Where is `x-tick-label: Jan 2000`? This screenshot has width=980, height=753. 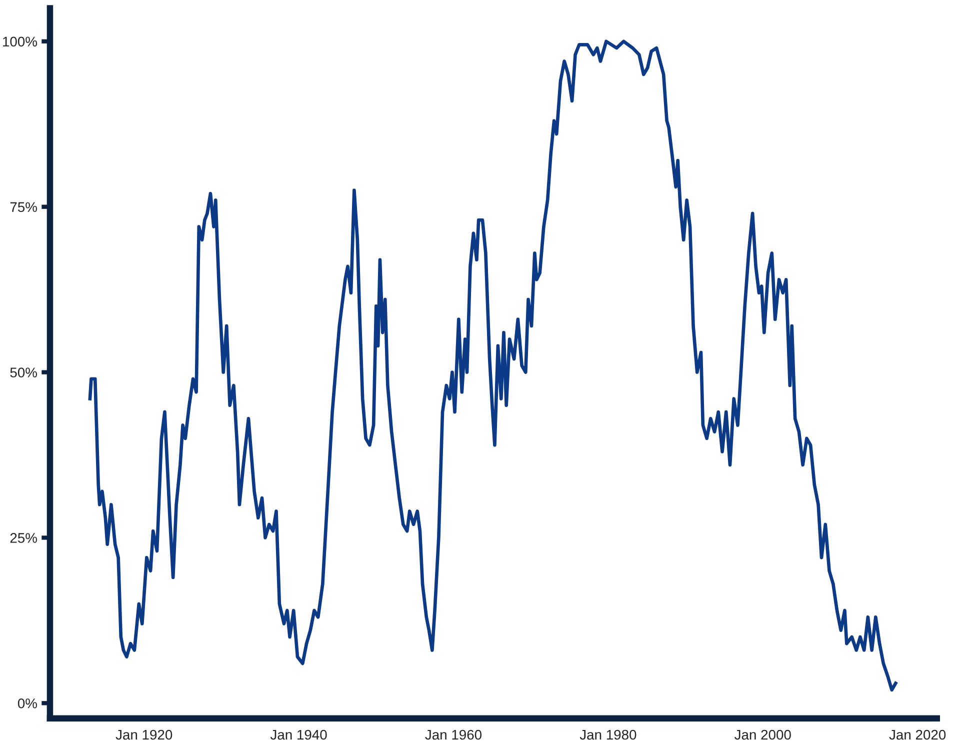
x-tick-label: Jan 2000 is located at coordinates (762, 735).